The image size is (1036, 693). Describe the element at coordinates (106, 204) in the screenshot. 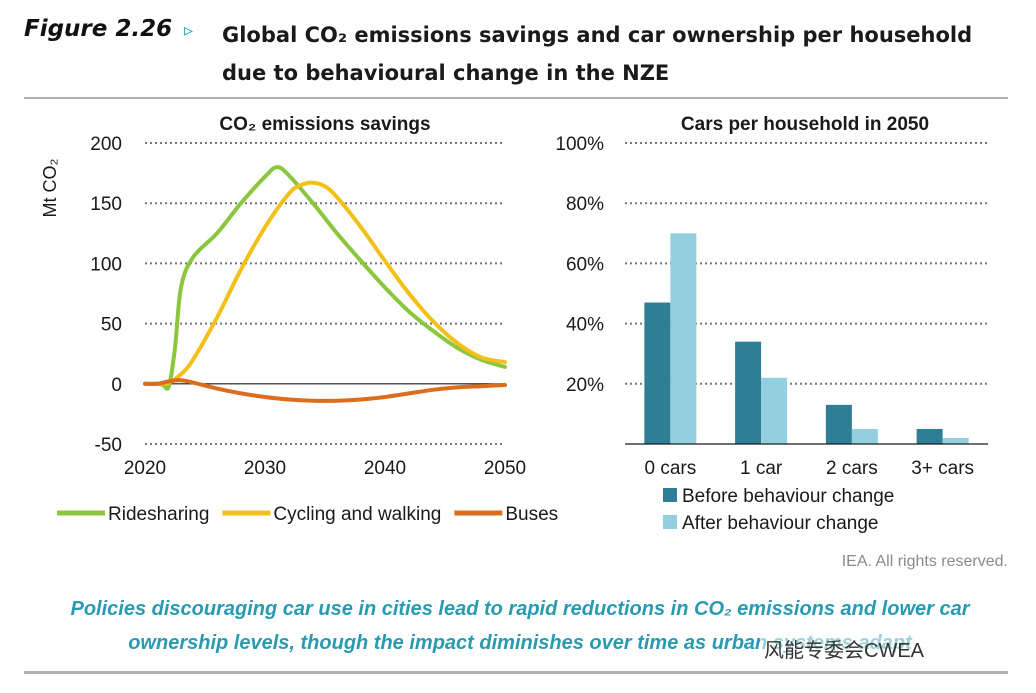

I see `line-chart-y-tick-label: 150` at that location.